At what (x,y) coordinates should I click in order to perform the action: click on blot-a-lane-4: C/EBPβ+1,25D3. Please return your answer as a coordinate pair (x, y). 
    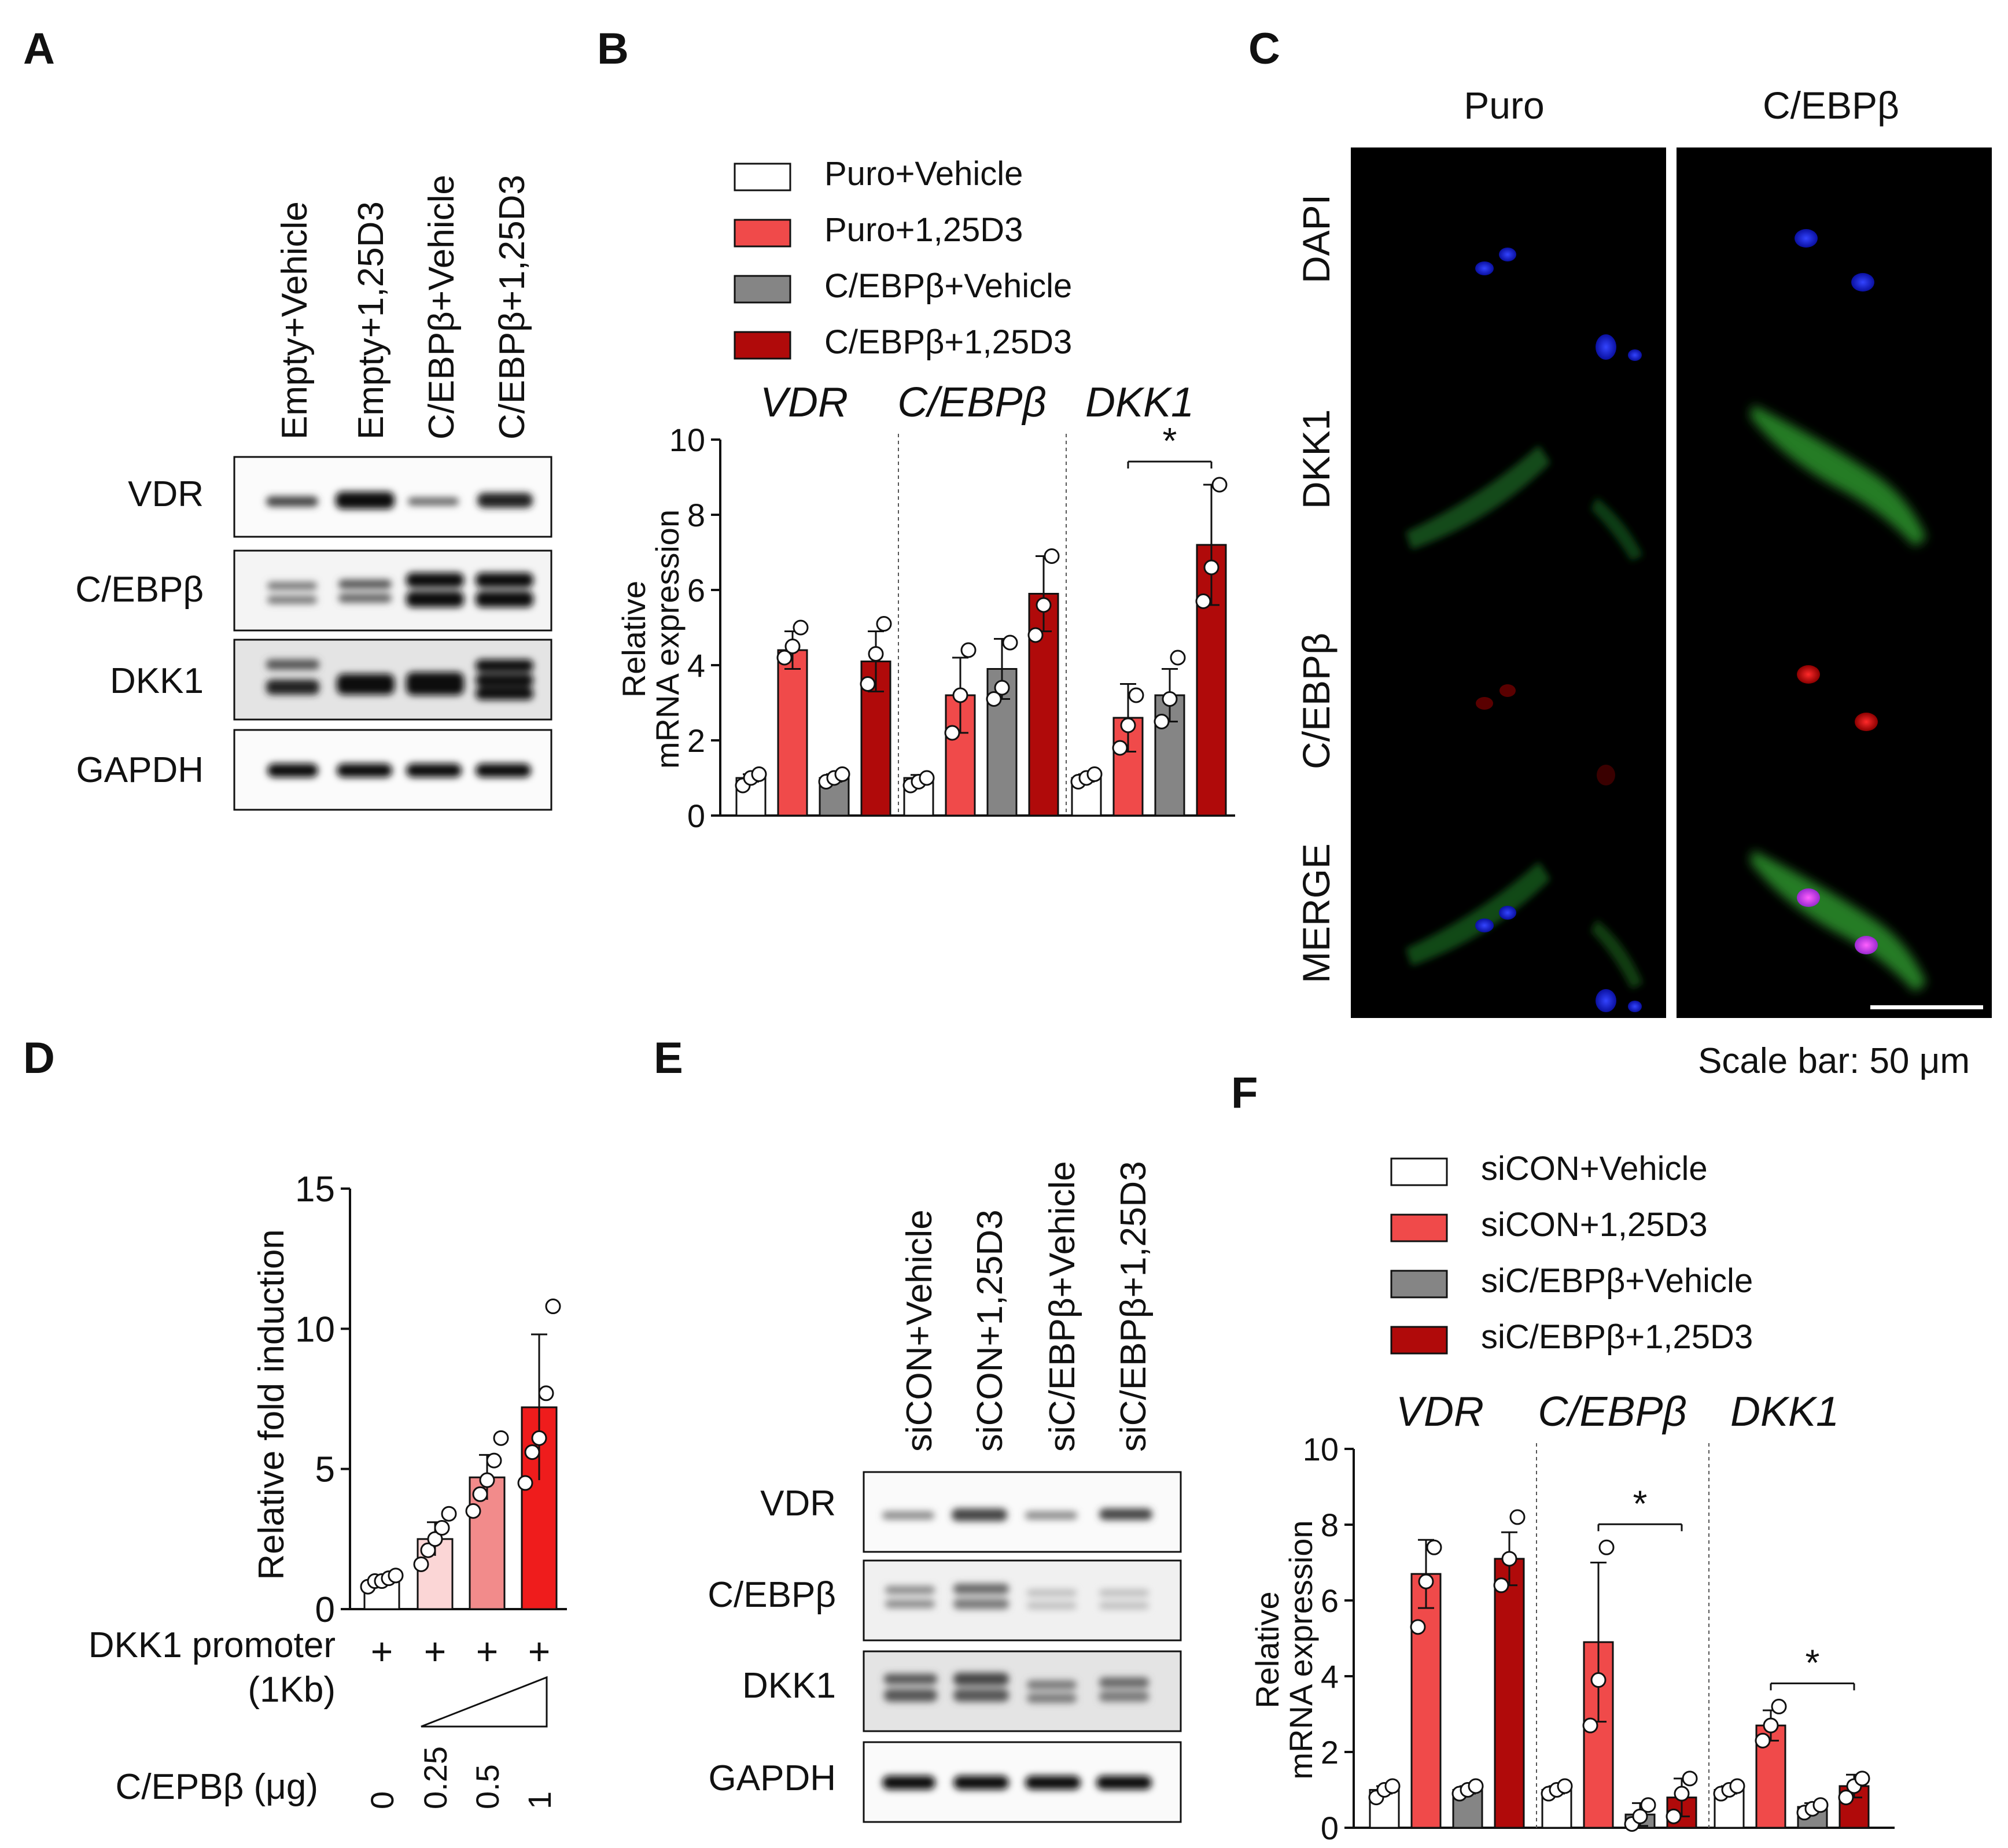
    Looking at the image, I should click on (512, 308).